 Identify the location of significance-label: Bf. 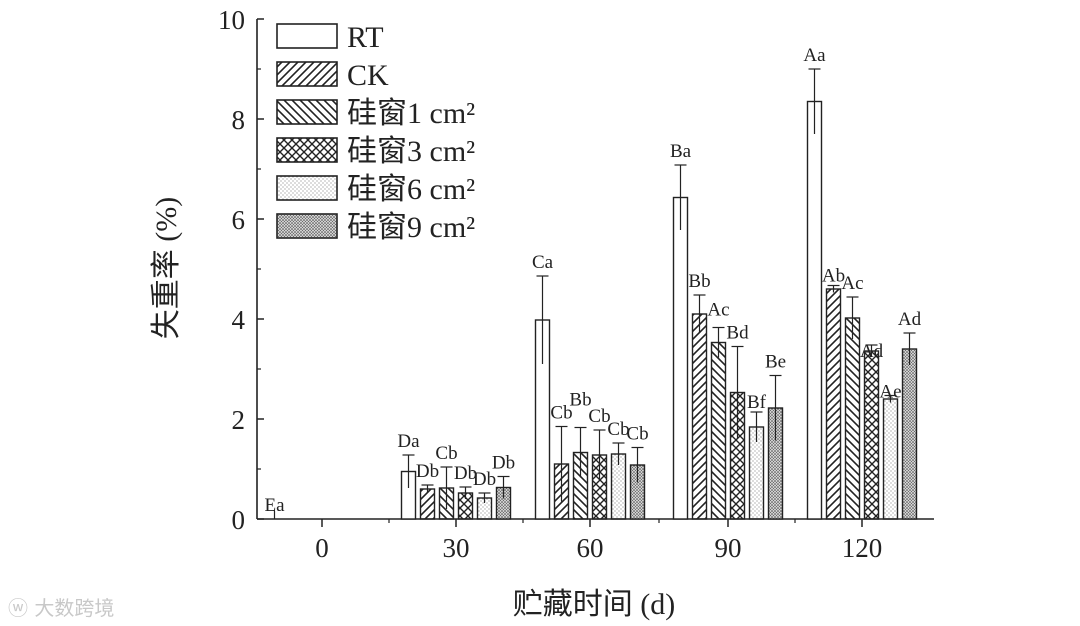
(757, 402).